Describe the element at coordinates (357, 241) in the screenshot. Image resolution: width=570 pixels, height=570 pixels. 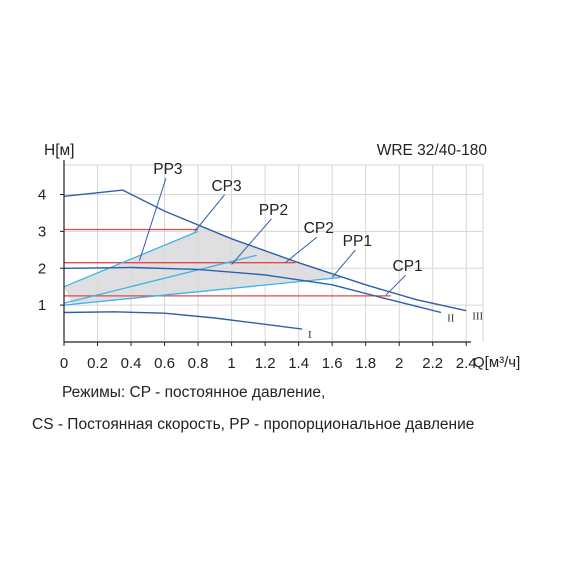
I see `curve-label-pp1: PP1` at that location.